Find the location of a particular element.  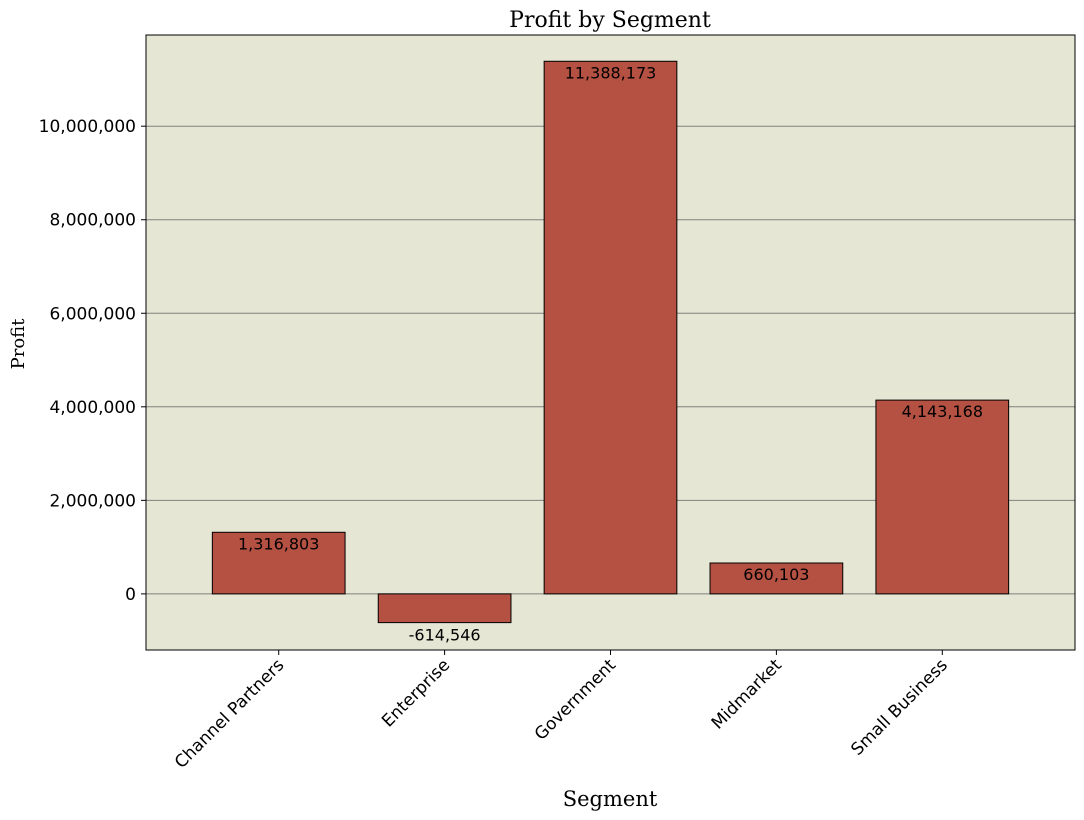

y-tick-label: 4,000,000 is located at coordinates (92, 408).